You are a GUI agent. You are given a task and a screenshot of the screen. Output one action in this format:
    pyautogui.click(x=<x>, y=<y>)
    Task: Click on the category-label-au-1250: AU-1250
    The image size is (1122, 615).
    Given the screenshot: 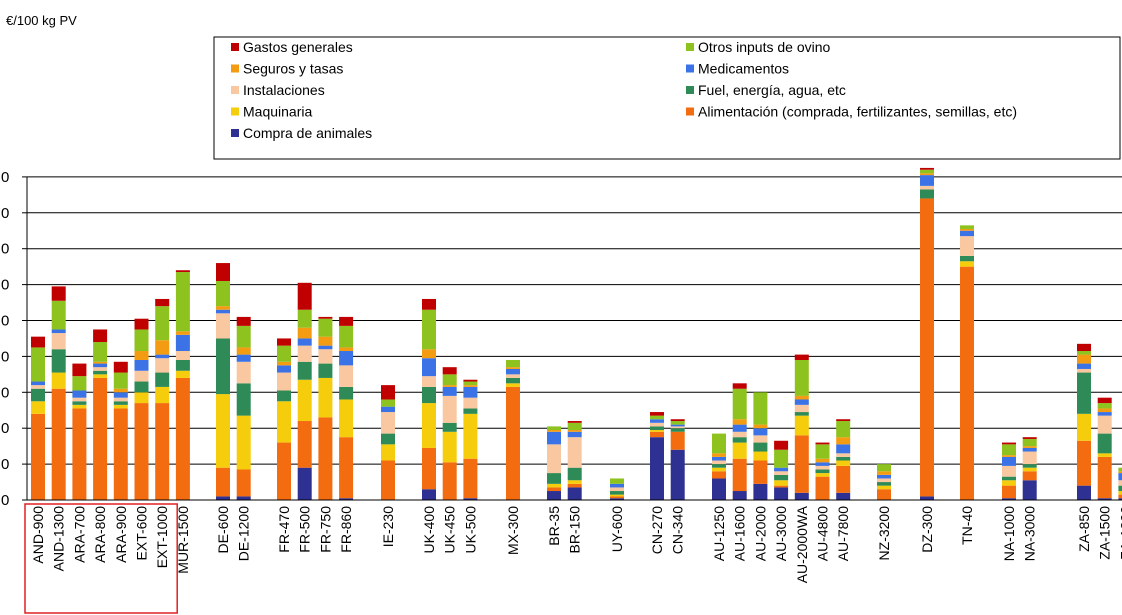 What is the action you would take?
    pyautogui.click(x=719, y=533)
    